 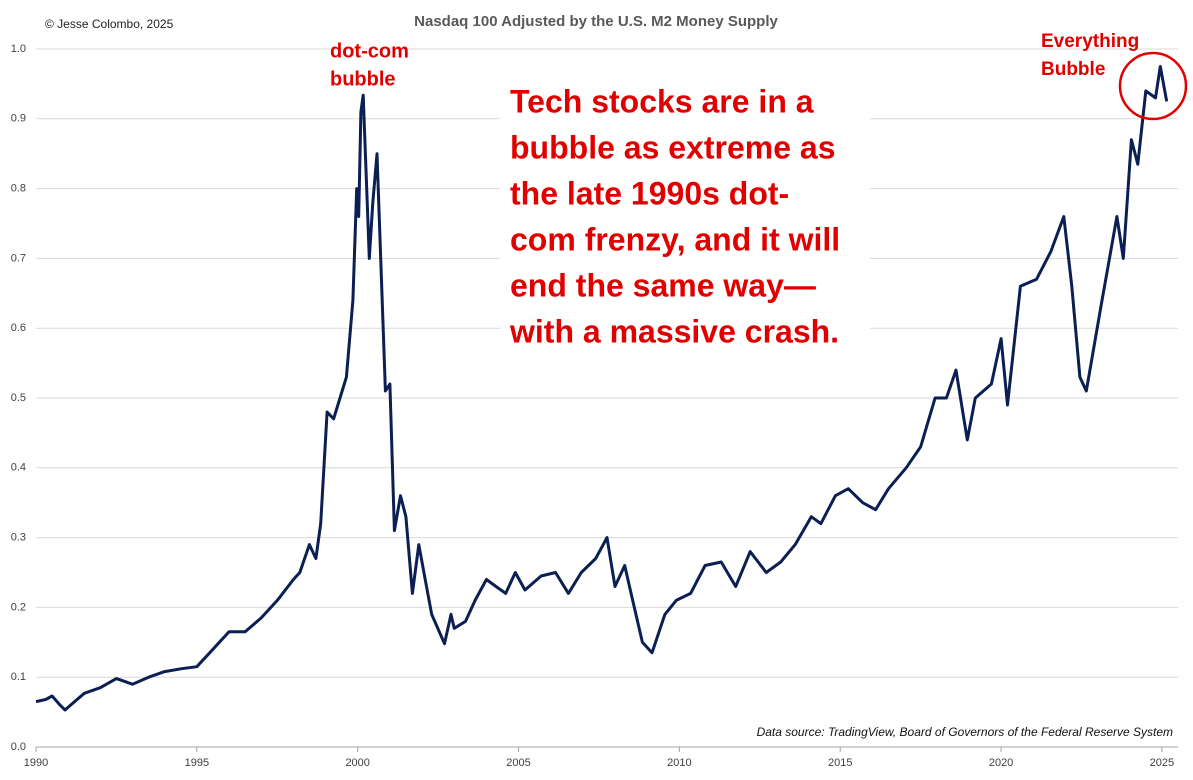 I want to click on annotation-text: dot-com, so click(x=369, y=51).